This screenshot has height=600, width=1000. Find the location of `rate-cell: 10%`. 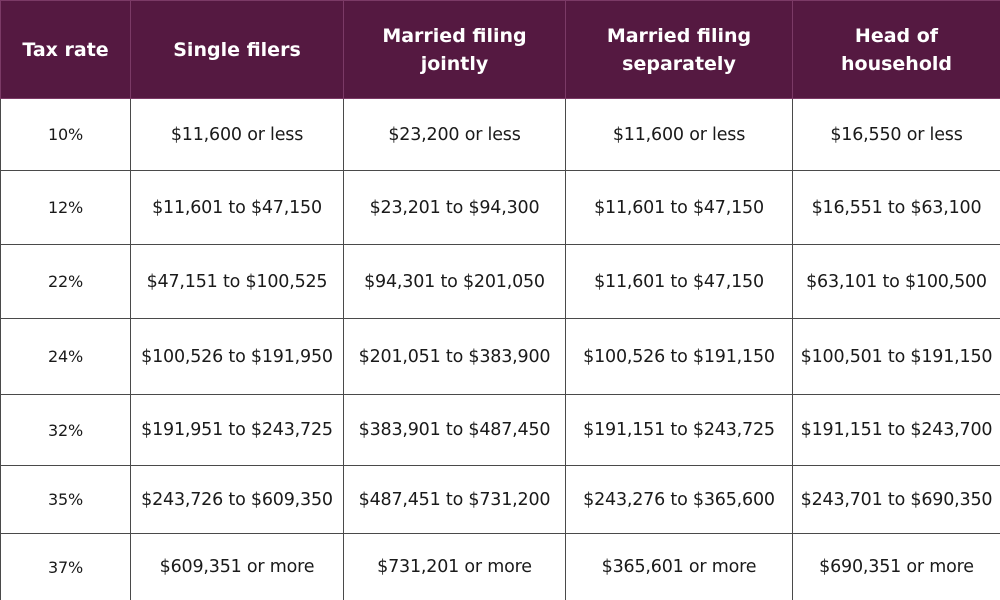

rate-cell: 10% is located at coordinates (65, 134).